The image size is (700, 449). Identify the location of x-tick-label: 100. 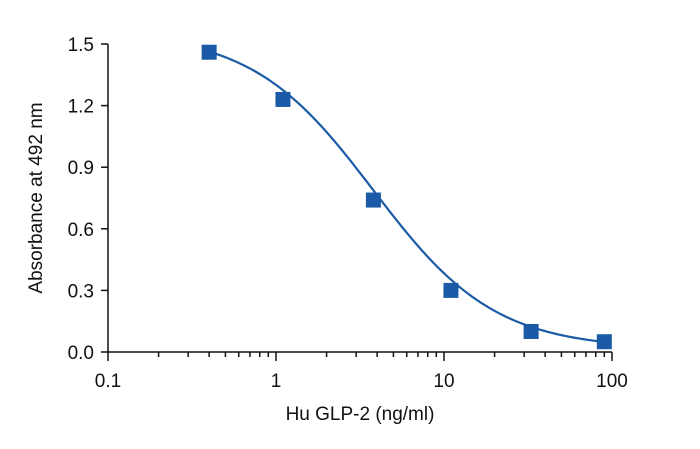
(612, 381).